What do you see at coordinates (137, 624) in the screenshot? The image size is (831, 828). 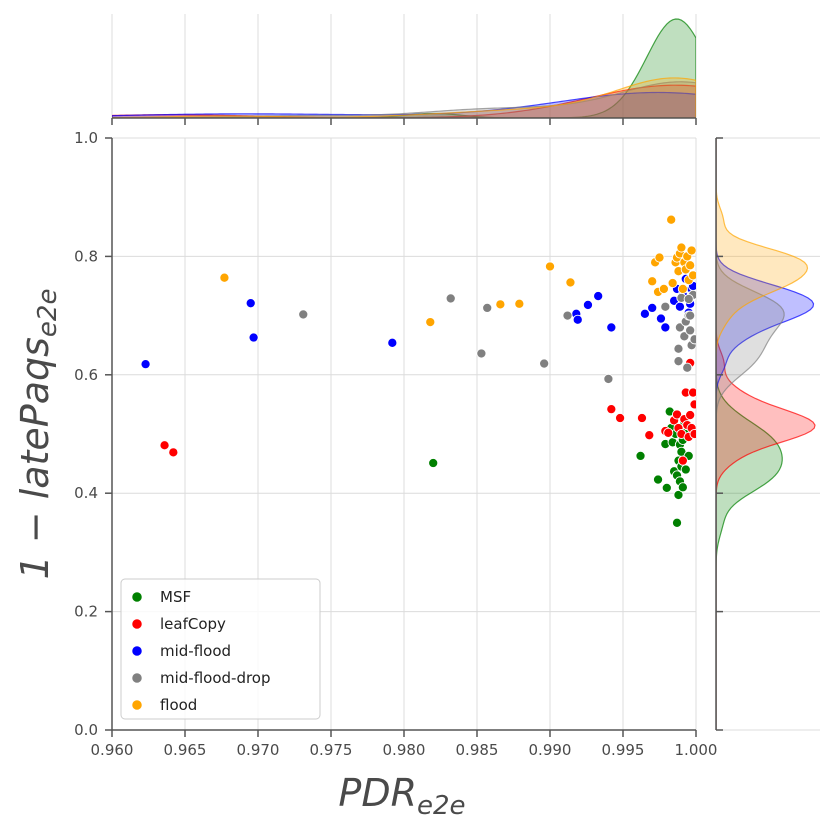 I see `legend-marker-leafCopy` at bounding box center [137, 624].